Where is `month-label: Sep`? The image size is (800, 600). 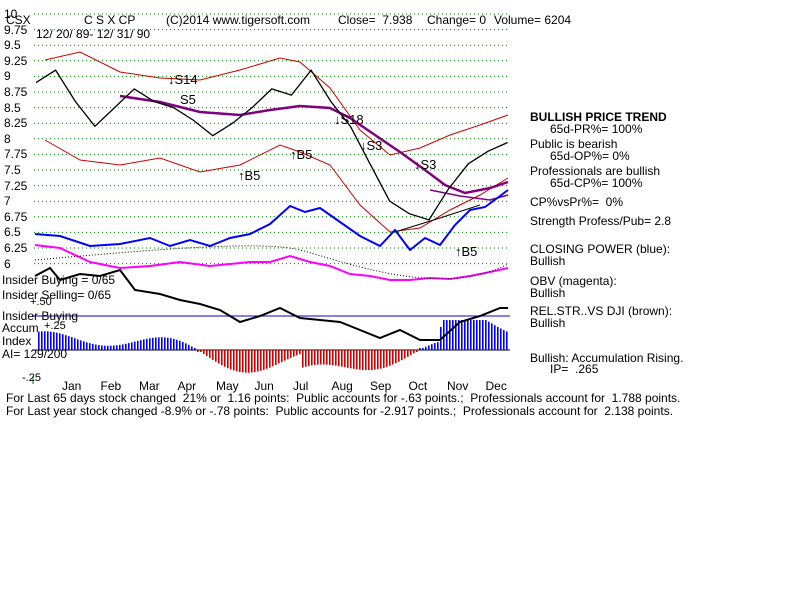
month-label: Sep is located at coordinates (381, 386).